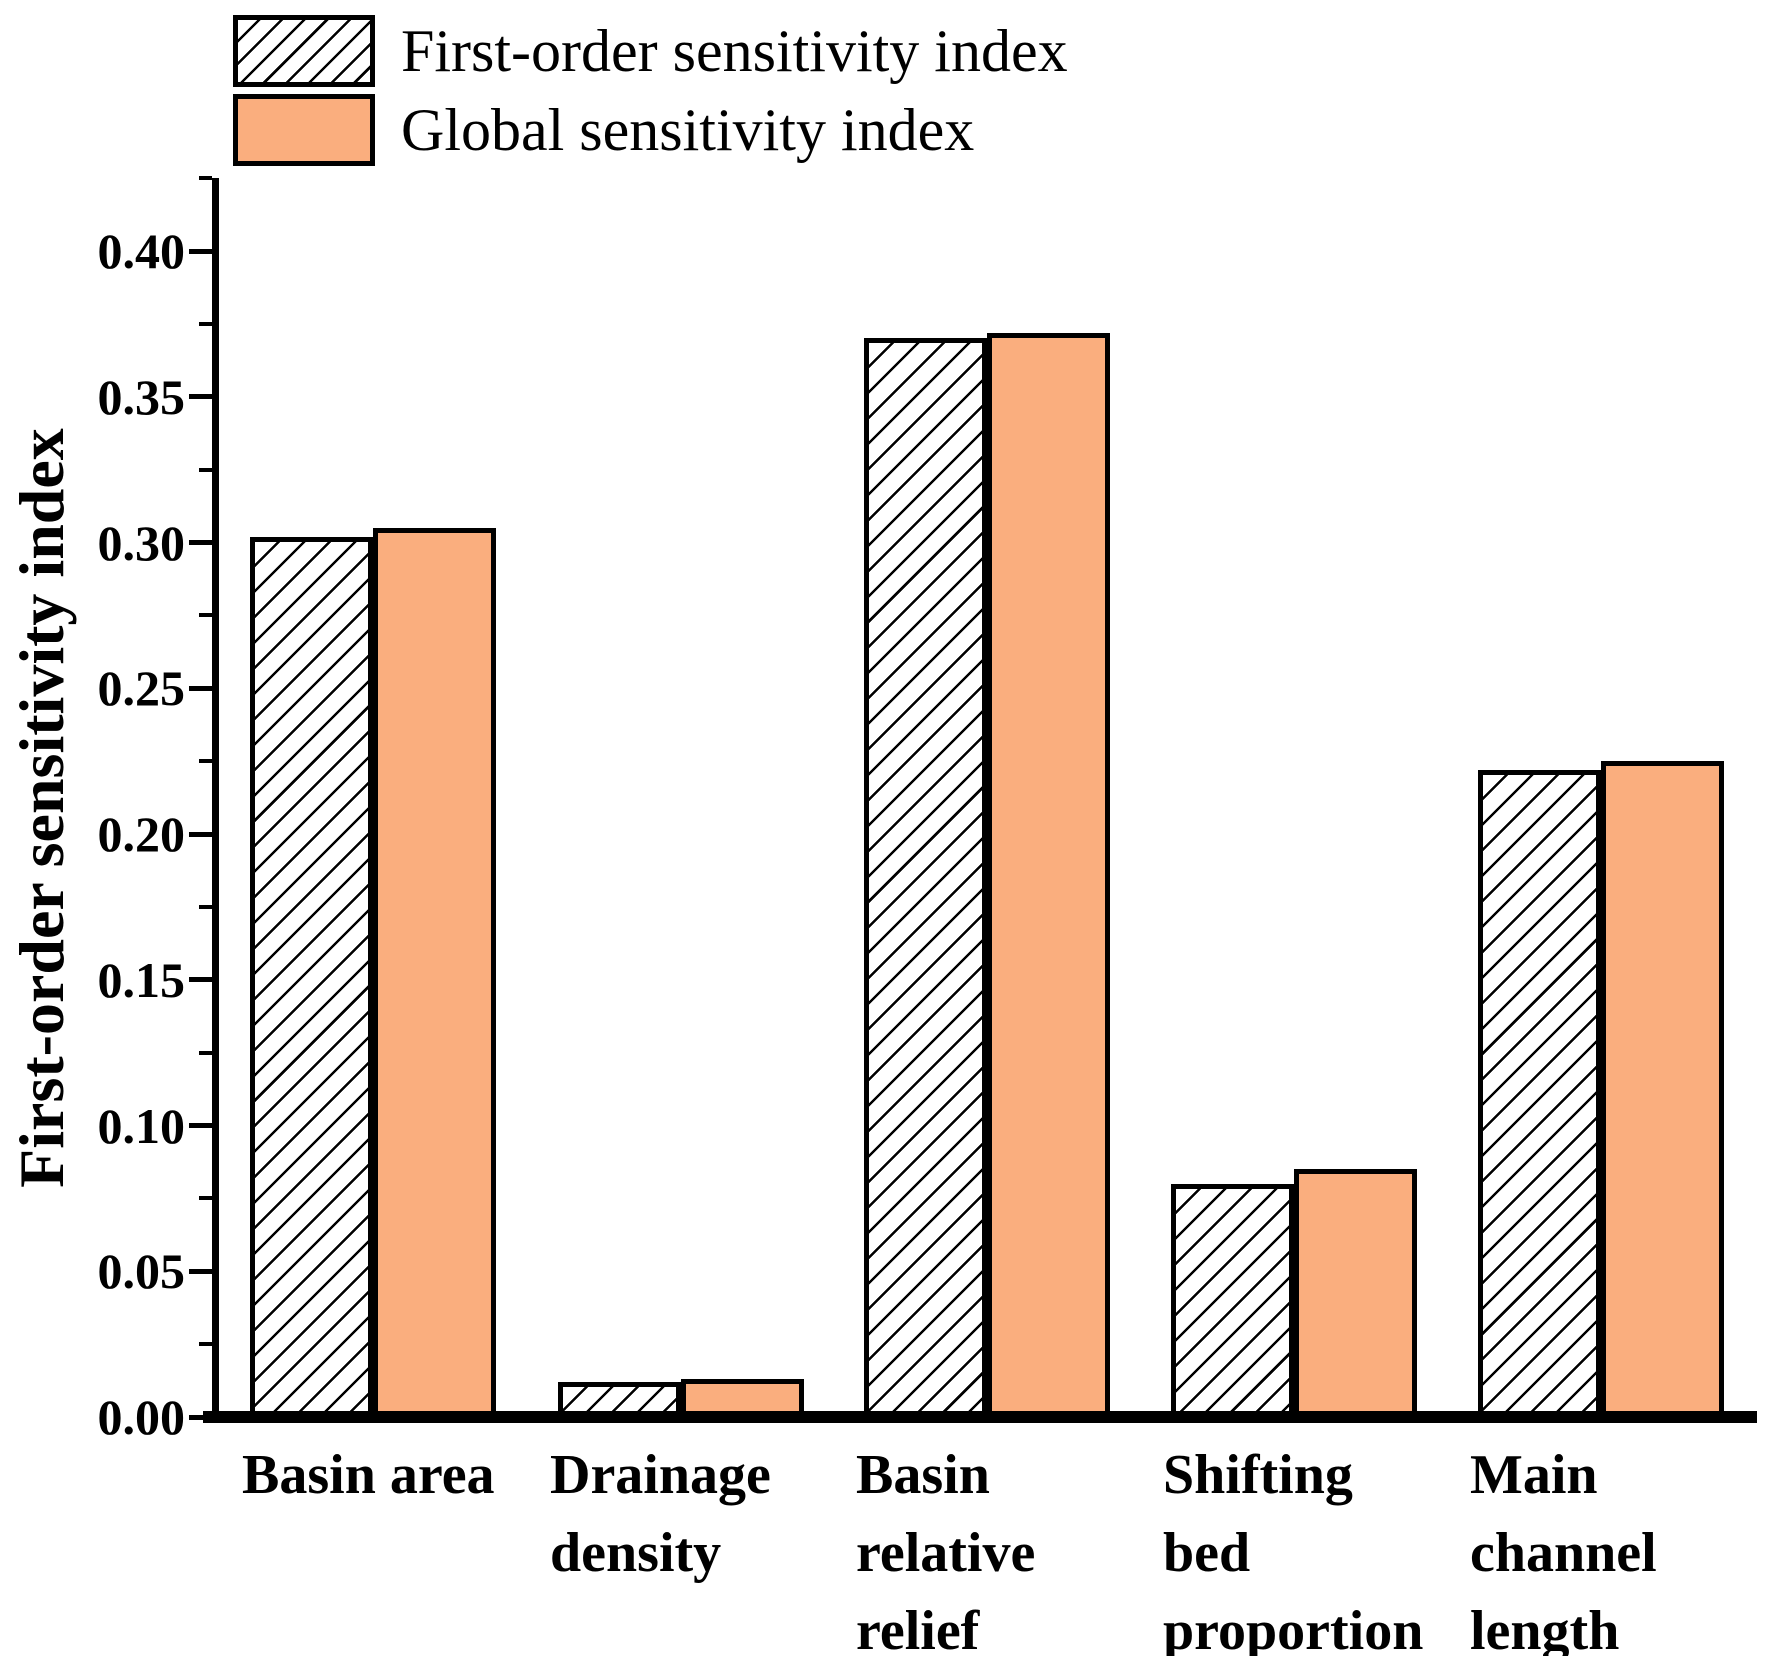  What do you see at coordinates (141, 1271) in the screenshot?
I see `y-tick-label-0.05: 0.05` at bounding box center [141, 1271].